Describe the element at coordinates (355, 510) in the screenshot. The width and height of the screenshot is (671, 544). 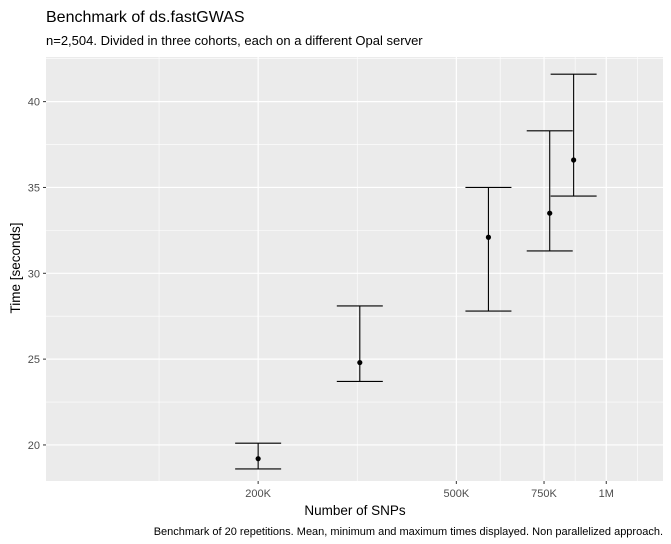
I see `x-axis-title: Number of SNPs` at that location.